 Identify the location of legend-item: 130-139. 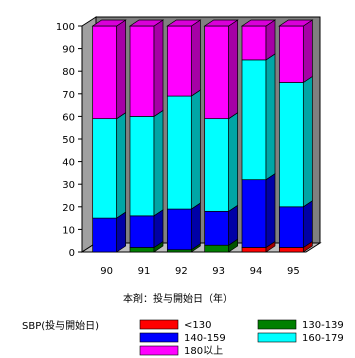
(300, 325).